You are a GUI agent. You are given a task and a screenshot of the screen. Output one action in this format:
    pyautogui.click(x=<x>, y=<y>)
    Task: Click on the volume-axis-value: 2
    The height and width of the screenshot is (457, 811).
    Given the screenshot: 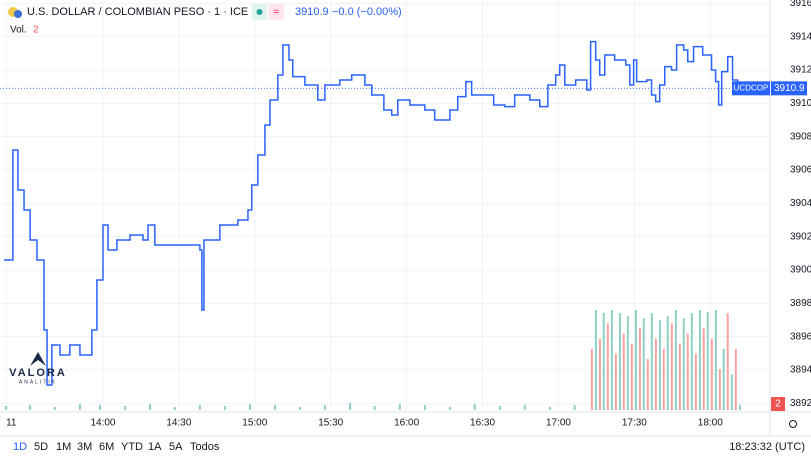 What is the action you would take?
    pyautogui.click(x=778, y=404)
    